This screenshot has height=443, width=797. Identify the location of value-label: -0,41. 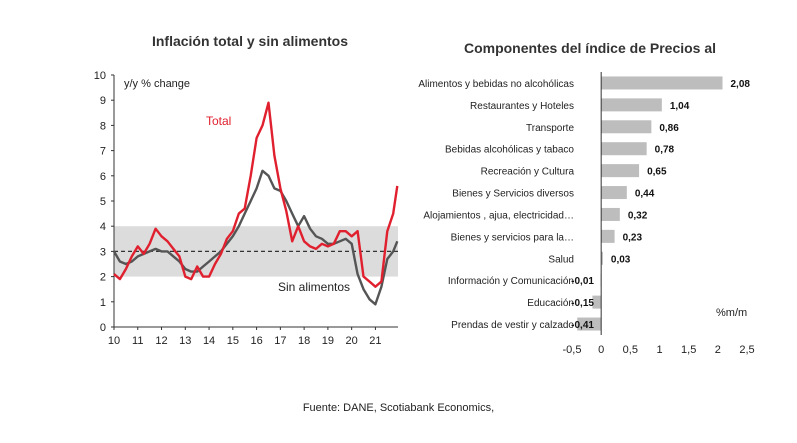
(582, 325).